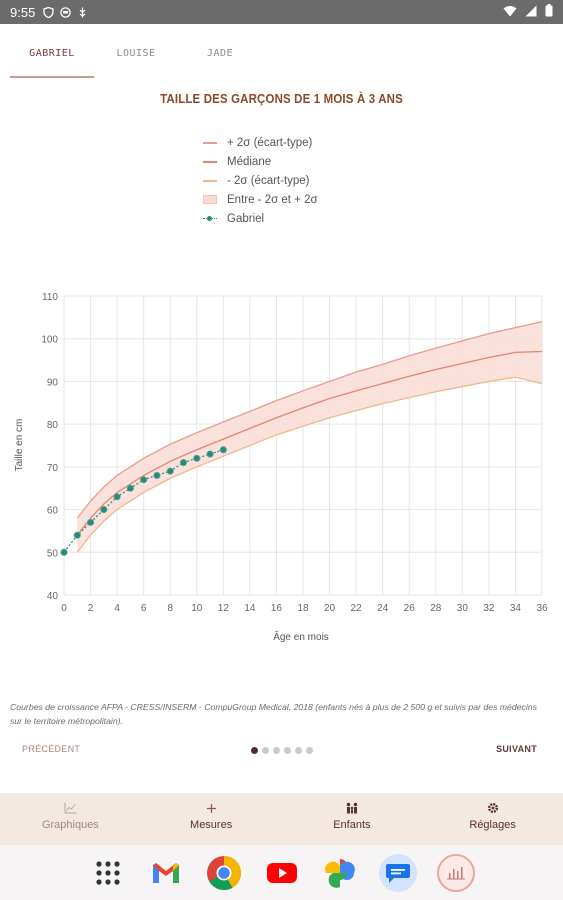  I want to click on youtube-icon, so click(282, 873).